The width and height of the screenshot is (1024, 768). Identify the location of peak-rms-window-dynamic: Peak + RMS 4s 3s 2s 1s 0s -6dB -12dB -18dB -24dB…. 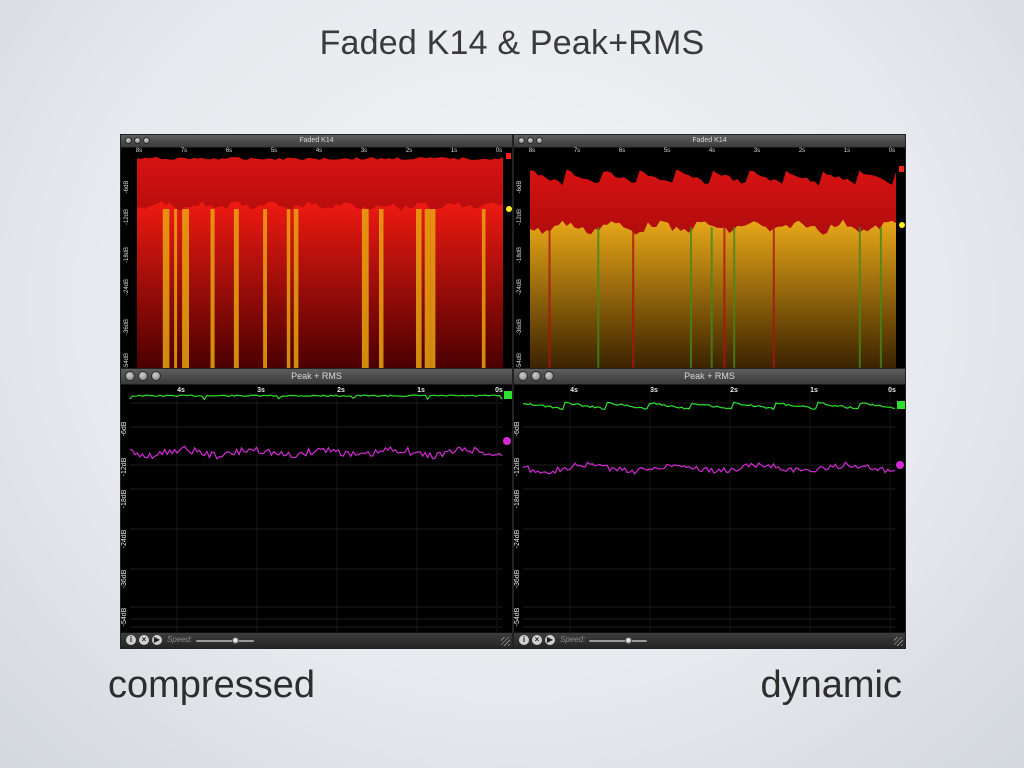
(709, 508).